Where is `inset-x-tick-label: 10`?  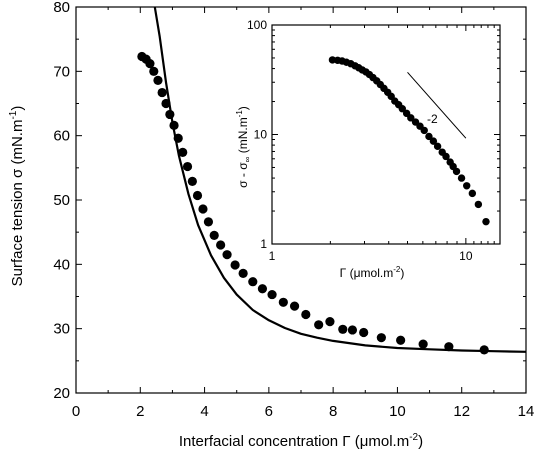 inset-x-tick-label: 10 is located at coordinates (466, 256).